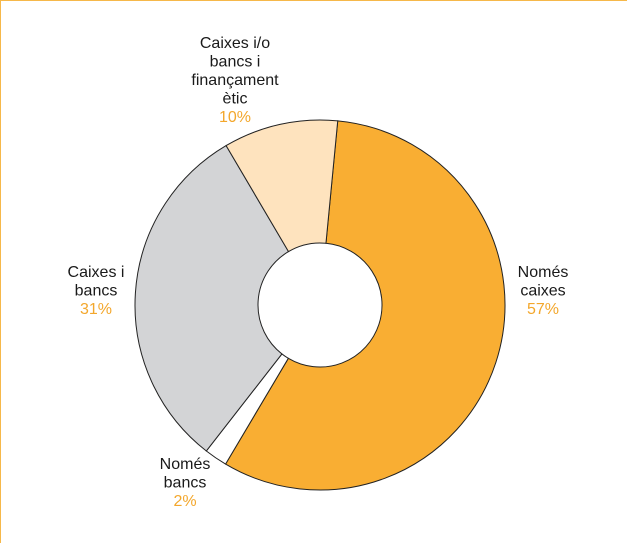 This screenshot has width=627, height=543. Describe the element at coordinates (96, 309) in the screenshot. I see `slice-percent-label: 31%` at that location.